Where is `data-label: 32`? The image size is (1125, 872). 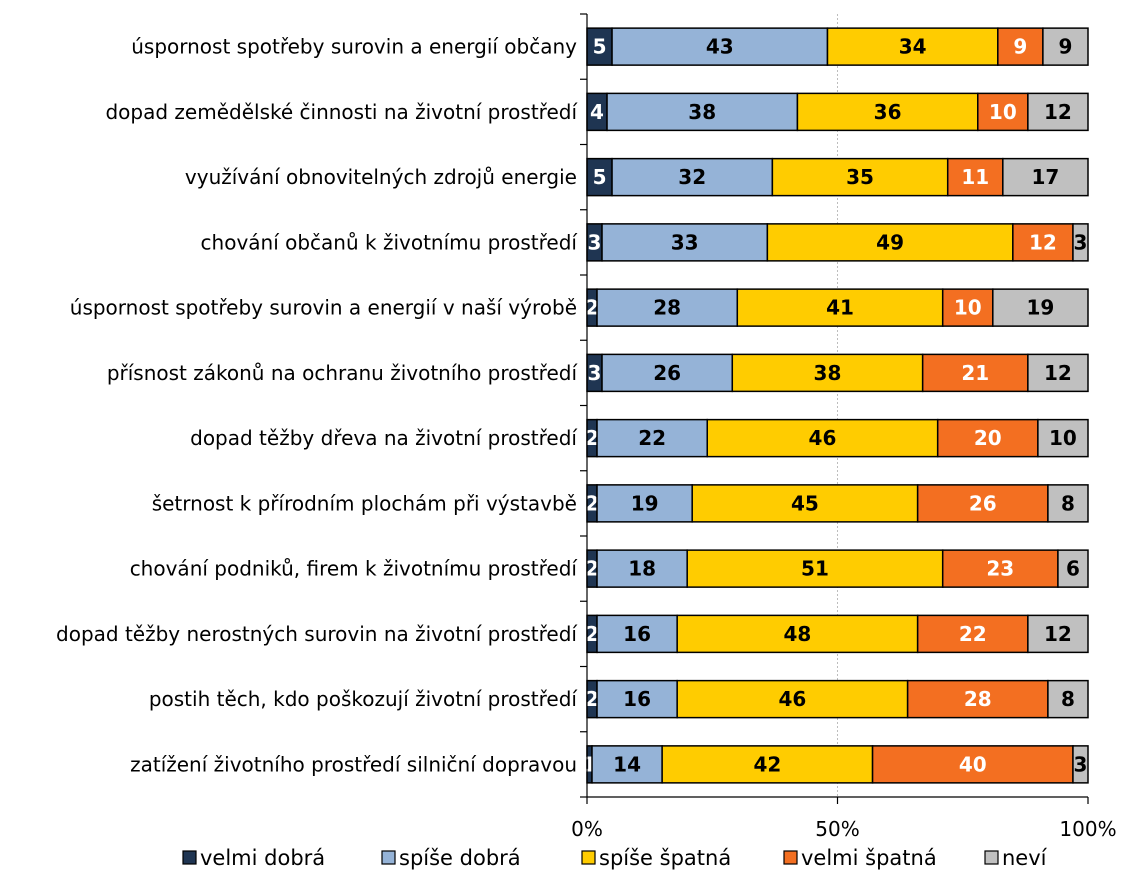 data-label: 32 is located at coordinates (692, 177).